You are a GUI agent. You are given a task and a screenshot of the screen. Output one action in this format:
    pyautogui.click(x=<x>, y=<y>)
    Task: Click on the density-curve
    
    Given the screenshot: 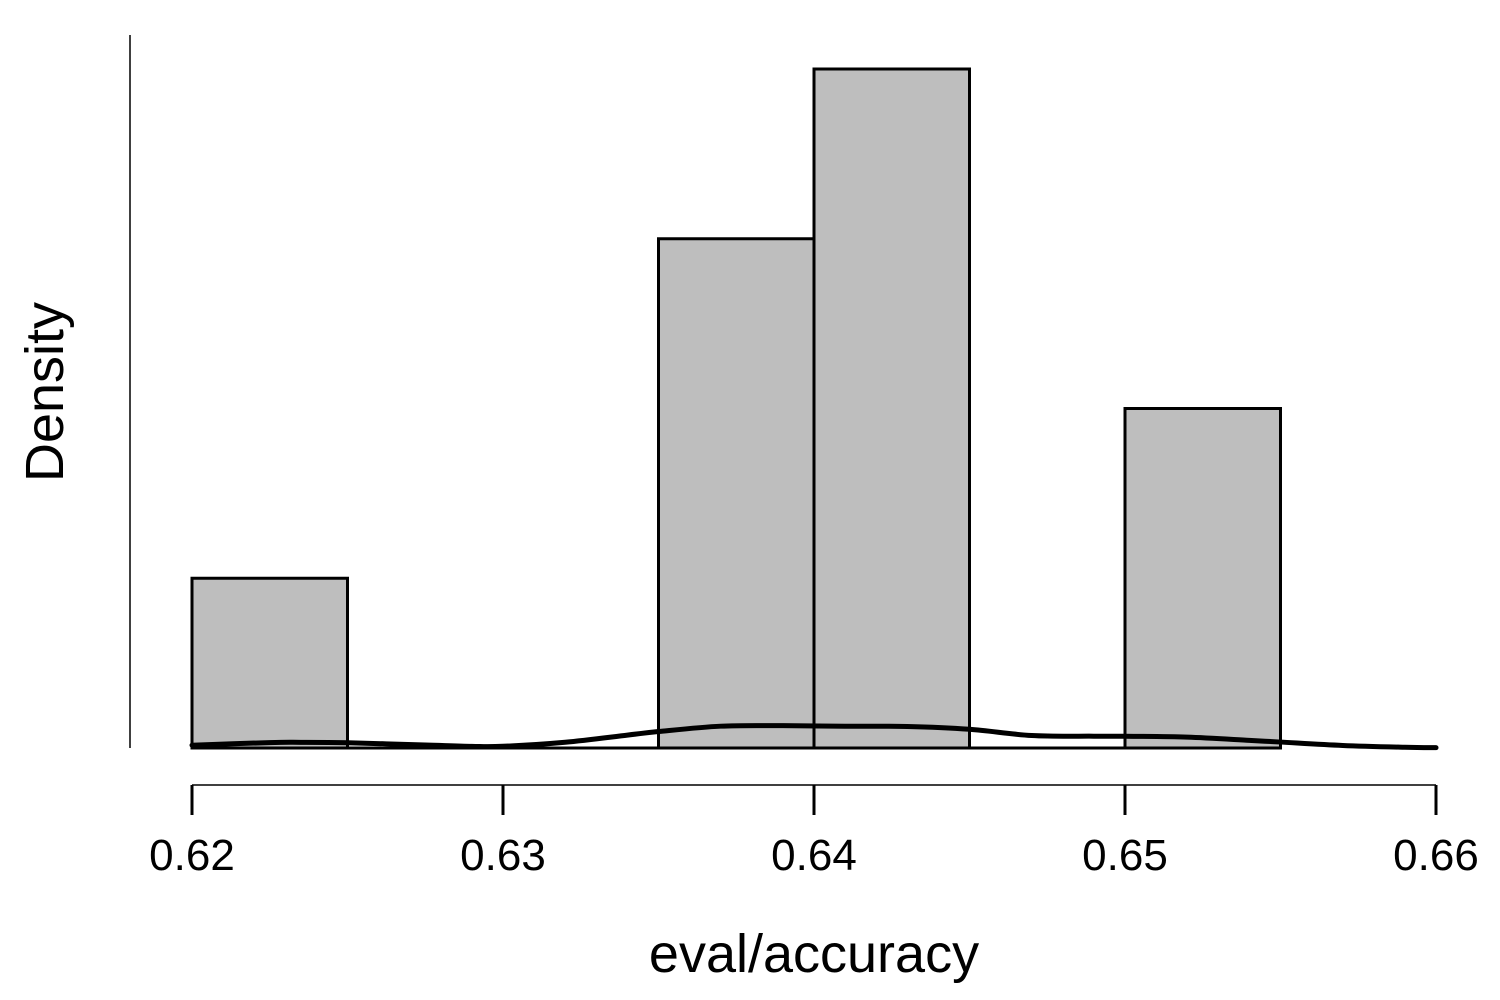 What is the action you would take?
    pyautogui.click(x=814, y=737)
    